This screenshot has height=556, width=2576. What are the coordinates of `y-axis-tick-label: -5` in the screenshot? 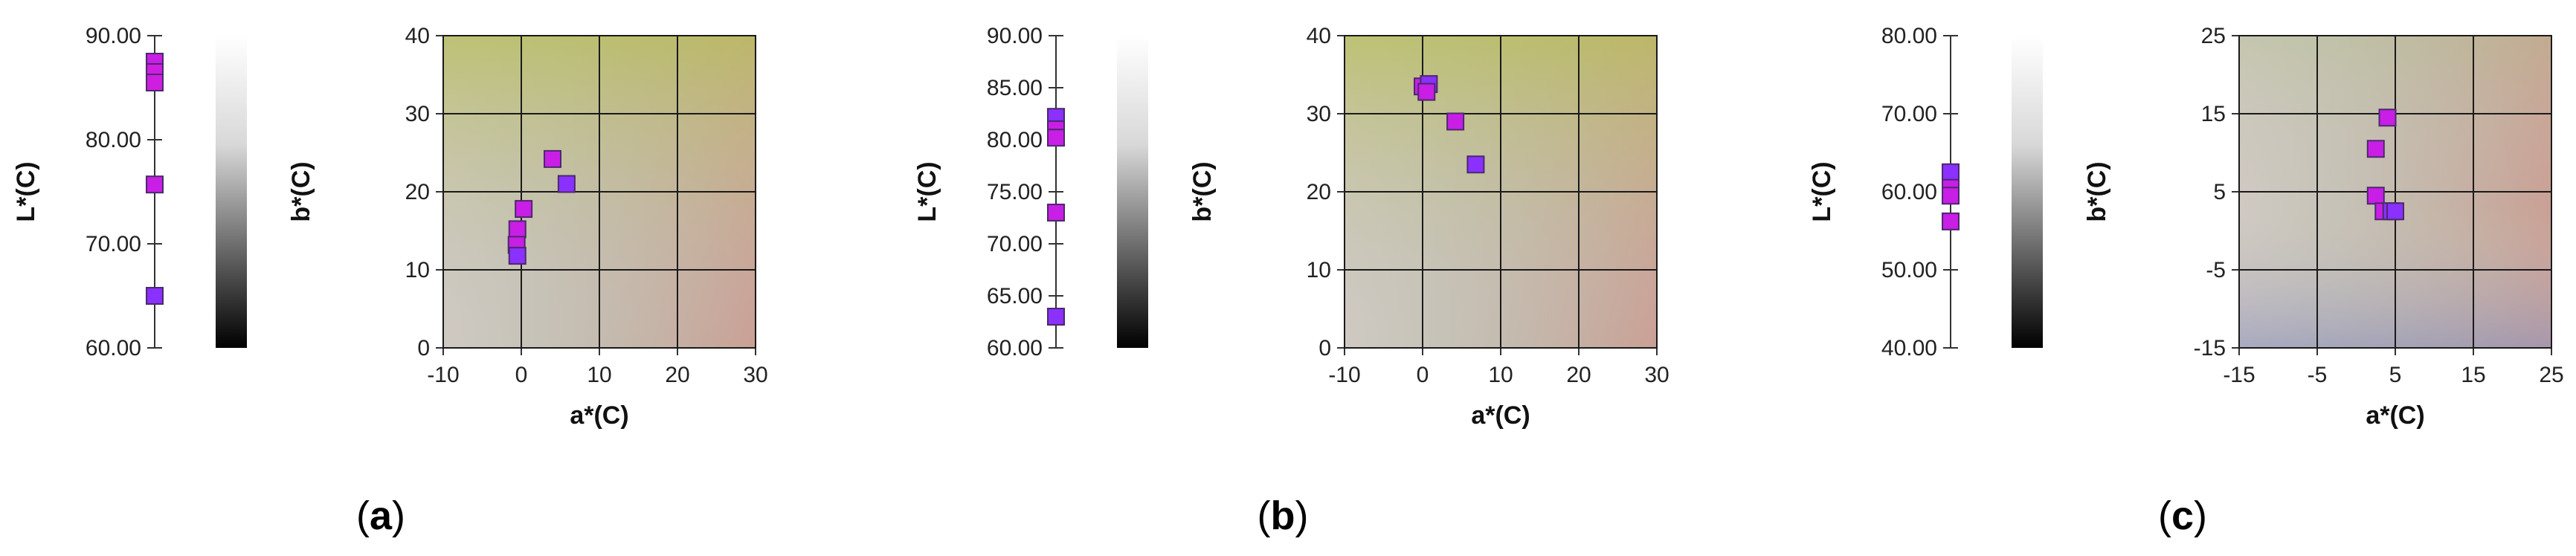 It's located at (2216, 270).